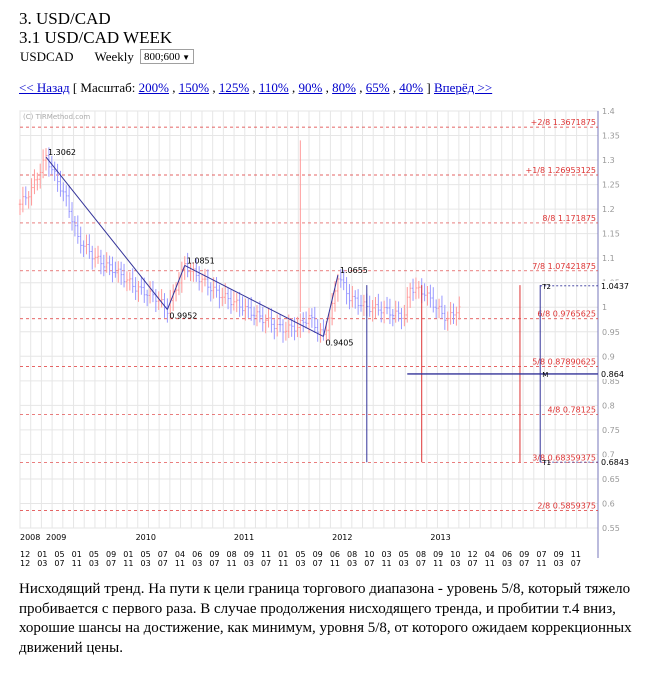 The width and height of the screenshot is (647, 677). I want to click on y-tick-label: 0.8, so click(608, 405).